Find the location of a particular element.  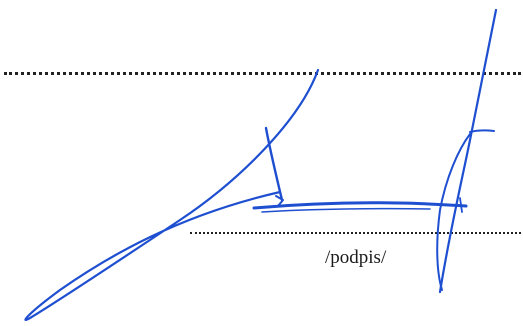

signature-caption: /podpis/ is located at coordinates (356, 257).